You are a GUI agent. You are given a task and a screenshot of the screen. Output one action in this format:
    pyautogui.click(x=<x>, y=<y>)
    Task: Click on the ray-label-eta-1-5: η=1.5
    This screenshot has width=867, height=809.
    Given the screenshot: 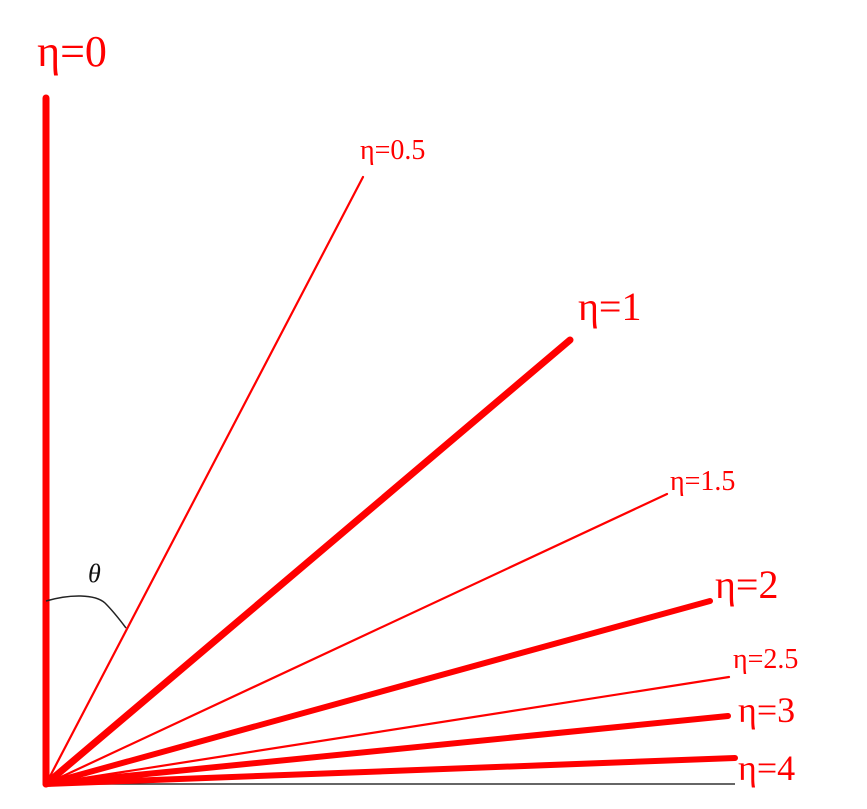 What is the action you would take?
    pyautogui.click(x=702, y=481)
    